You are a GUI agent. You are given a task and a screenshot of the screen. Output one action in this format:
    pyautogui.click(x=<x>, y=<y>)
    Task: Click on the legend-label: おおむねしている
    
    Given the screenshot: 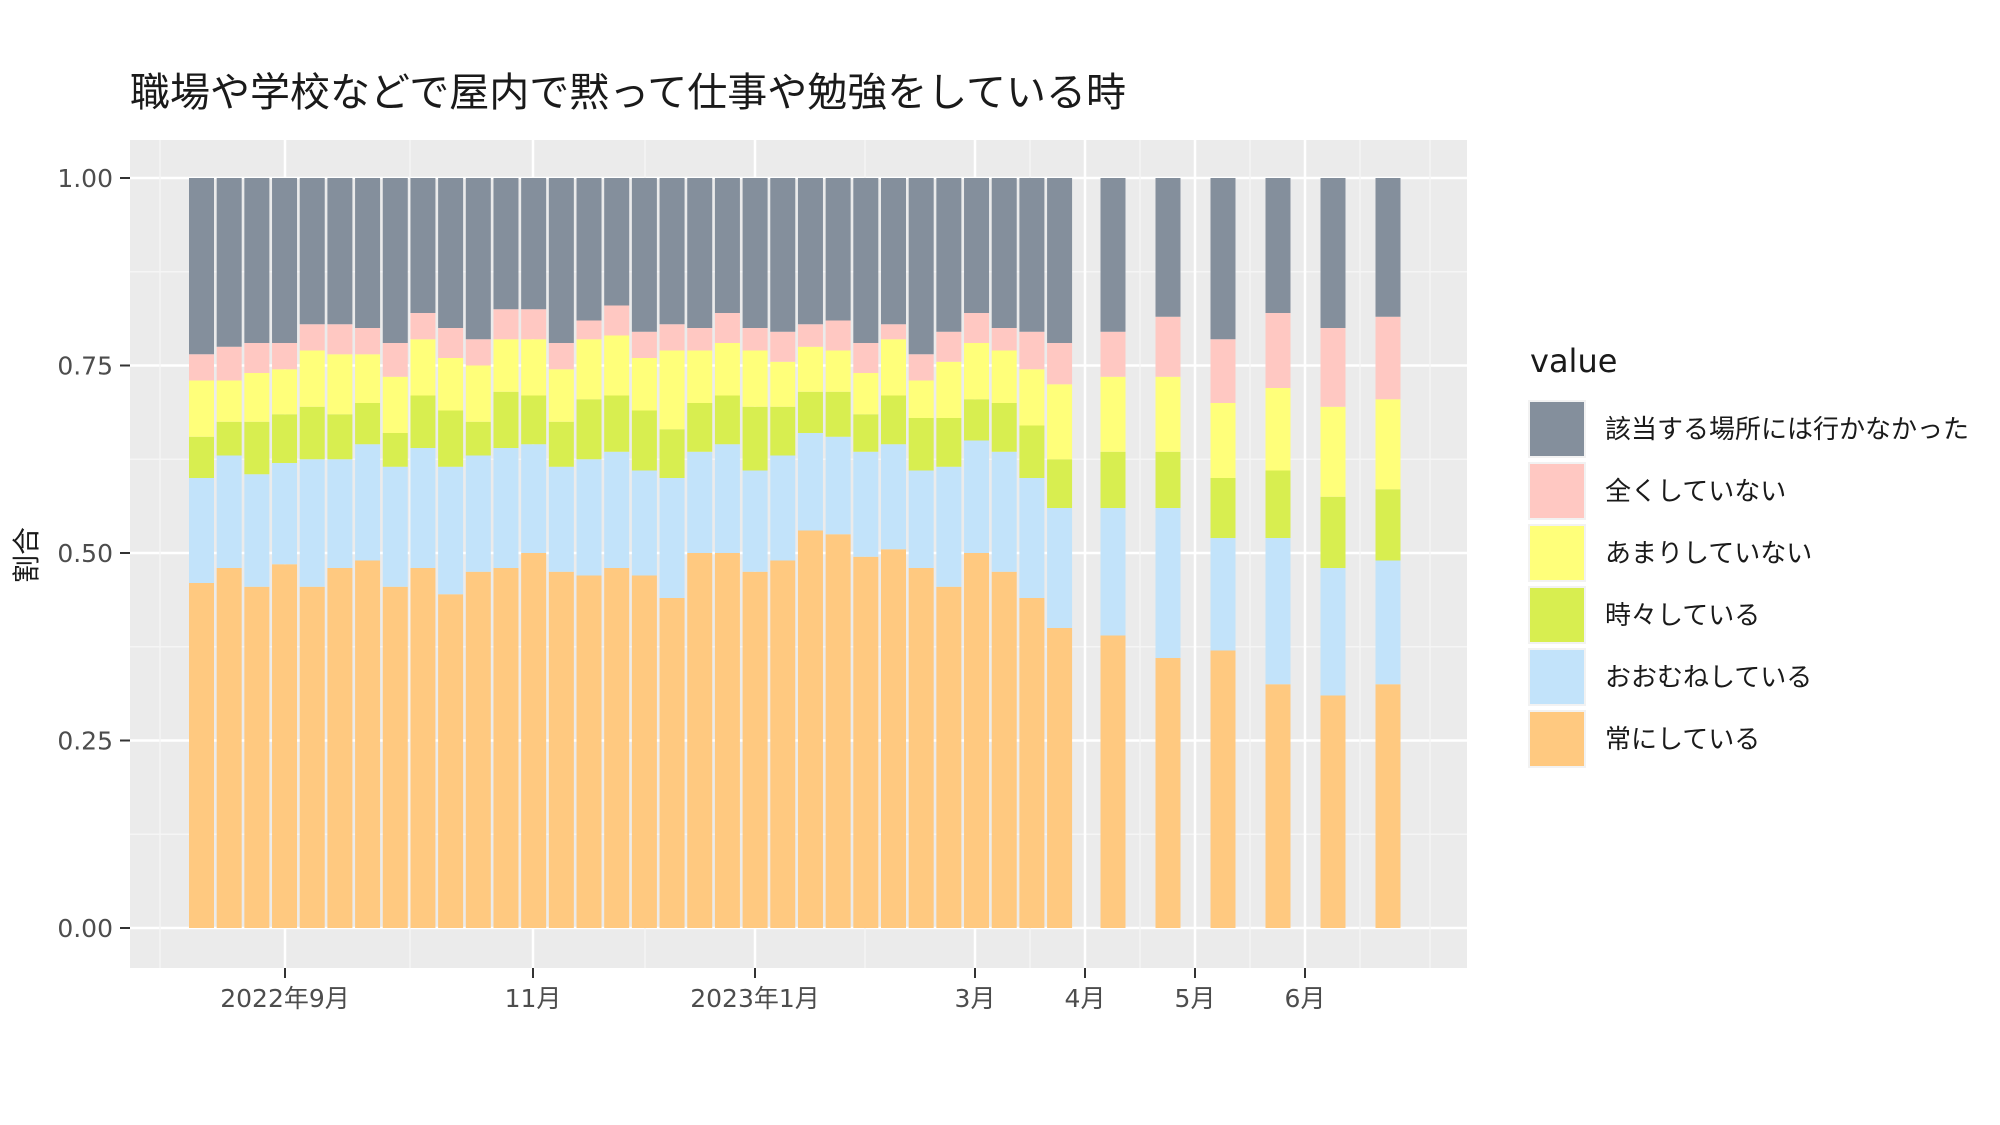 What is the action you would take?
    pyautogui.click(x=1708, y=678)
    